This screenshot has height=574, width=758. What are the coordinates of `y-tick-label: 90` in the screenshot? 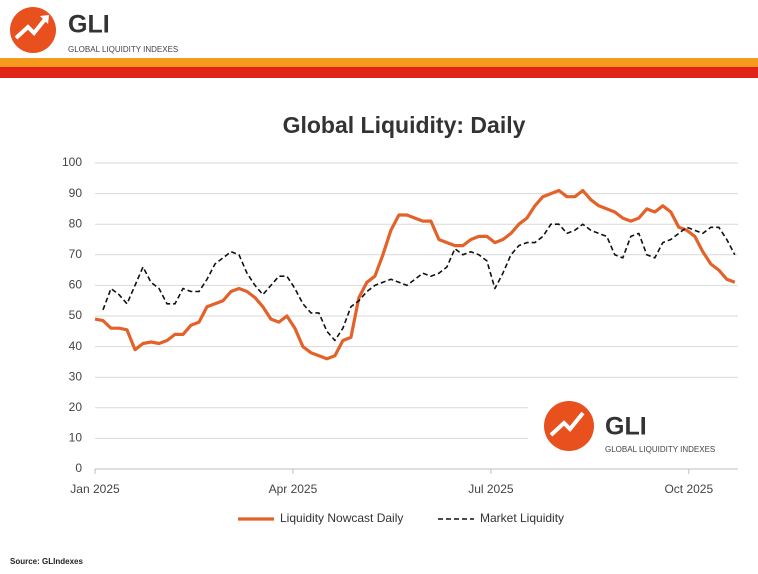 It's located at (76, 193).